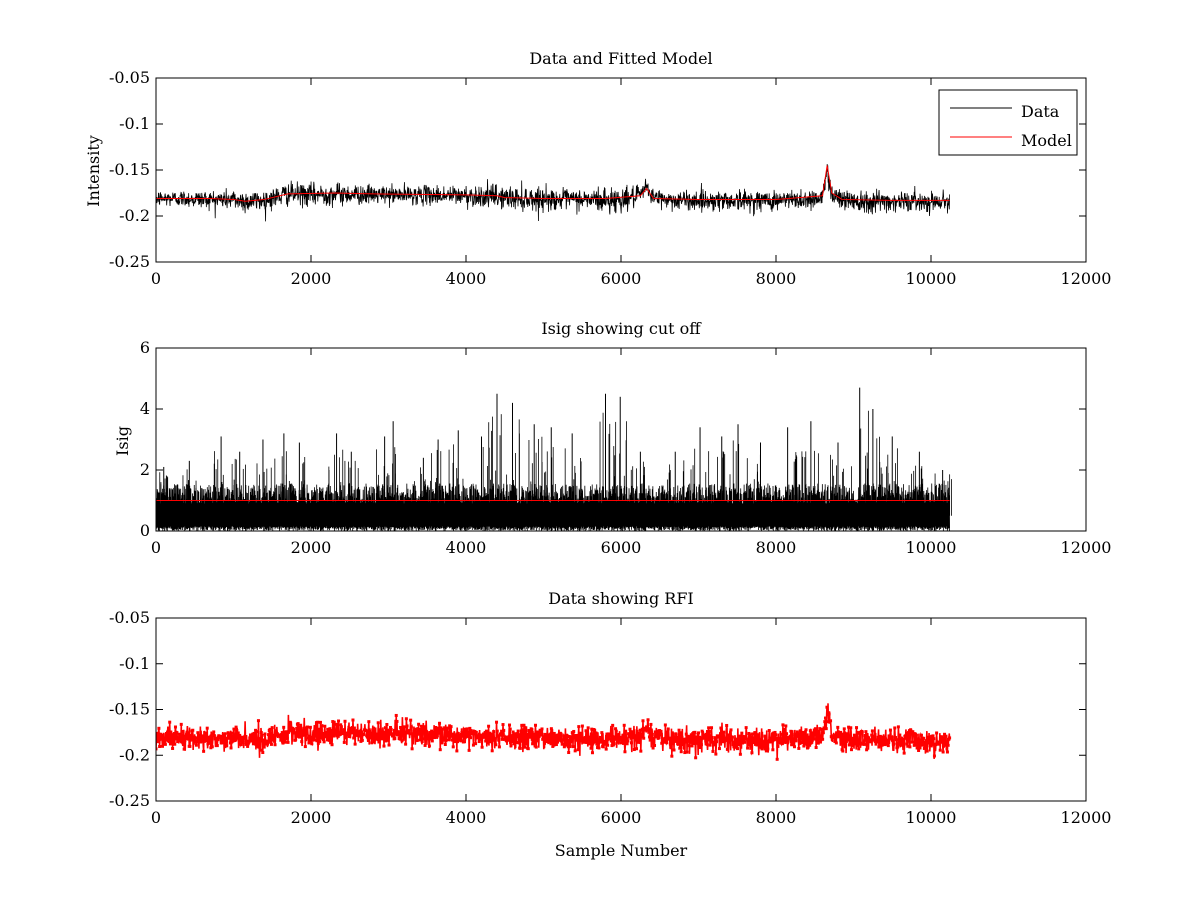  Describe the element at coordinates (134, 754) in the screenshot. I see `y-tick-label: -0.2` at that location.